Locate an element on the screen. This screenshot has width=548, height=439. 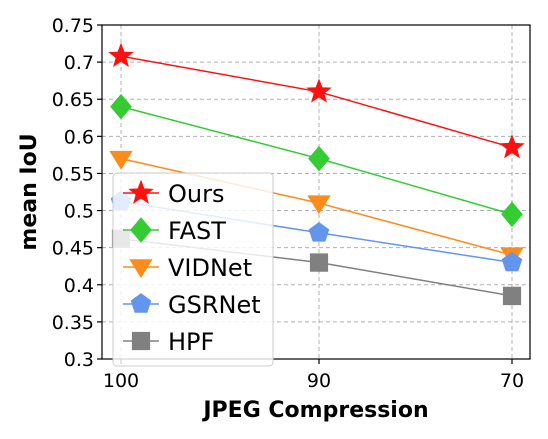
y-tick-label: 0.6 is located at coordinates (79, 137).